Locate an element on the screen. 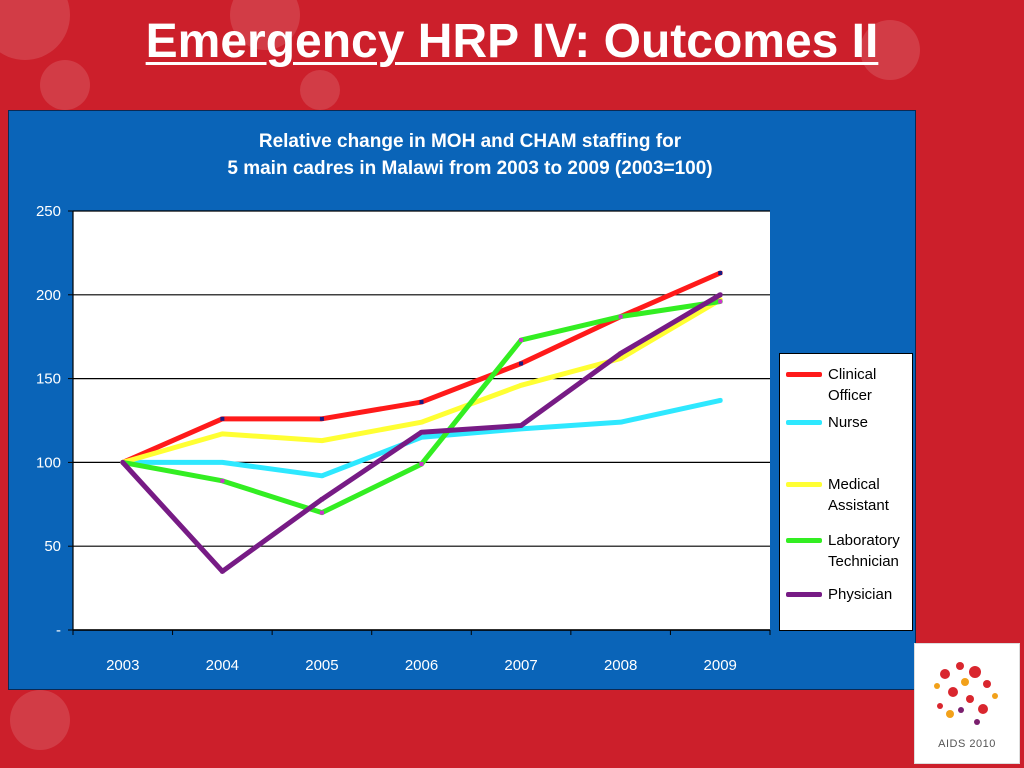 Image resolution: width=1024 pixels, height=768 pixels. series-nurse is located at coordinates (421, 438).